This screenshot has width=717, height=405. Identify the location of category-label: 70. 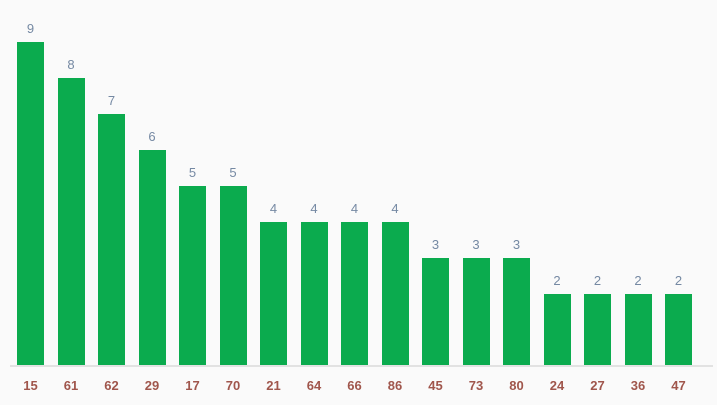
(233, 385).